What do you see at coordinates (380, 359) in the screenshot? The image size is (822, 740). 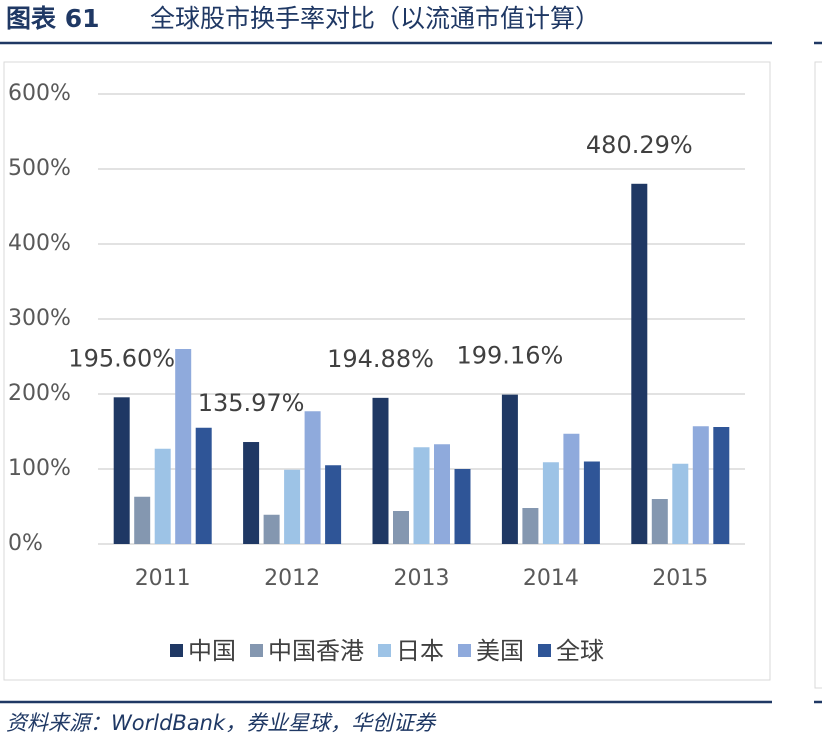 I see `data-label: 194.88%` at bounding box center [380, 359].